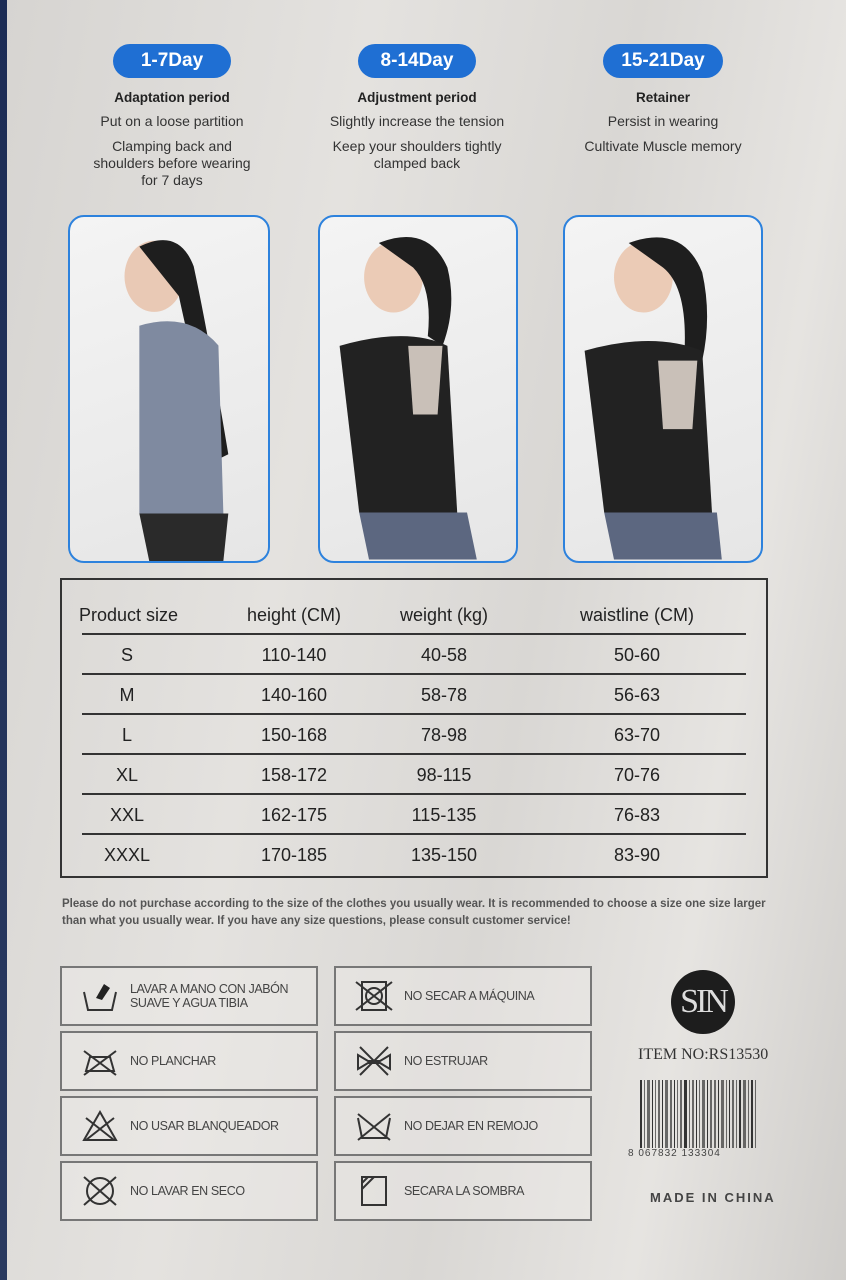 The height and width of the screenshot is (1280, 846). Describe the element at coordinates (294, 775) in the screenshot. I see `table-cell: 158-172` at that location.